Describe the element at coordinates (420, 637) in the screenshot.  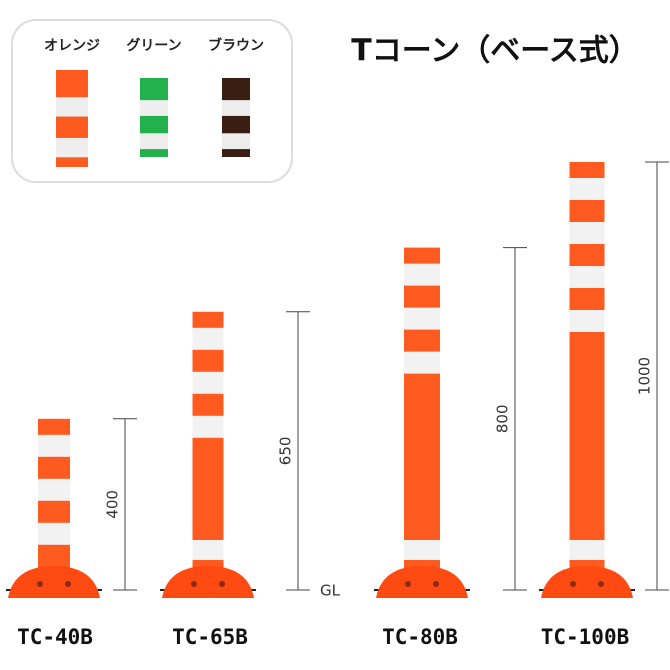
I see `product-name: TC-80B` at that location.